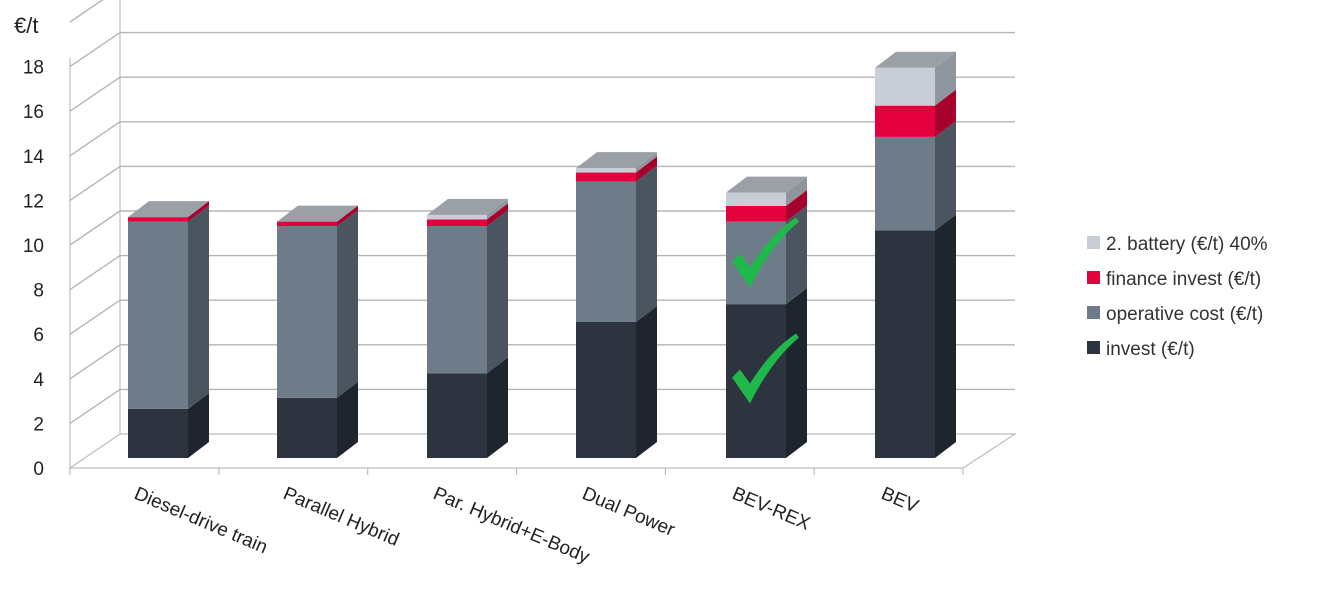 This screenshot has width=1337, height=608. What do you see at coordinates (38, 291) in the screenshot?
I see `y-tick-label: 8` at bounding box center [38, 291].